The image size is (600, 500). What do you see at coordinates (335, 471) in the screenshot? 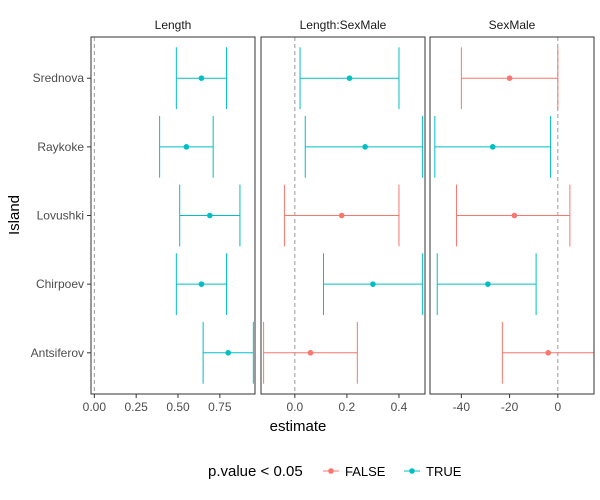
I see `legend: p.value < 0.05 FALSE TRUE` at bounding box center [335, 471].